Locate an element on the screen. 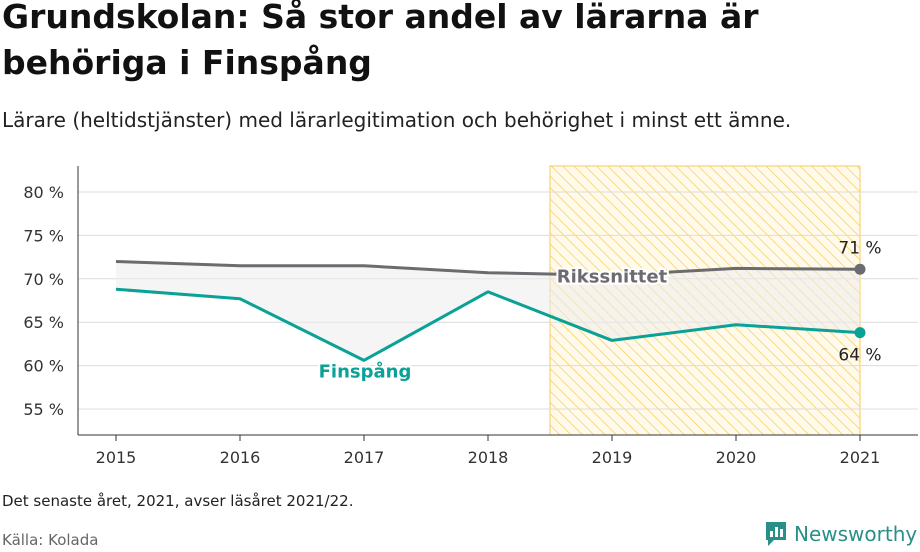 The height and width of the screenshot is (552, 920). brand-name: Newsworthy is located at coordinates (856, 534).